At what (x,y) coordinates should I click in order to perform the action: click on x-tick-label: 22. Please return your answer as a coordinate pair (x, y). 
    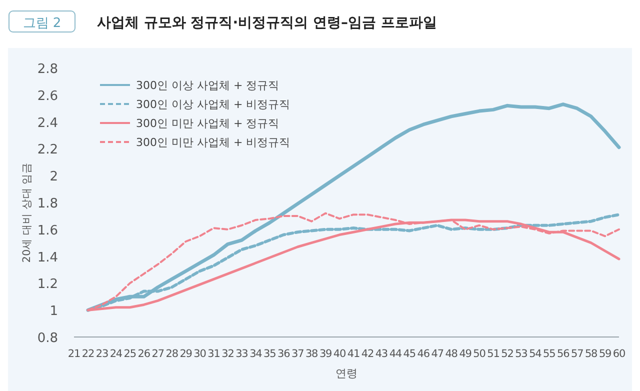
    Looking at the image, I should click on (88, 354).